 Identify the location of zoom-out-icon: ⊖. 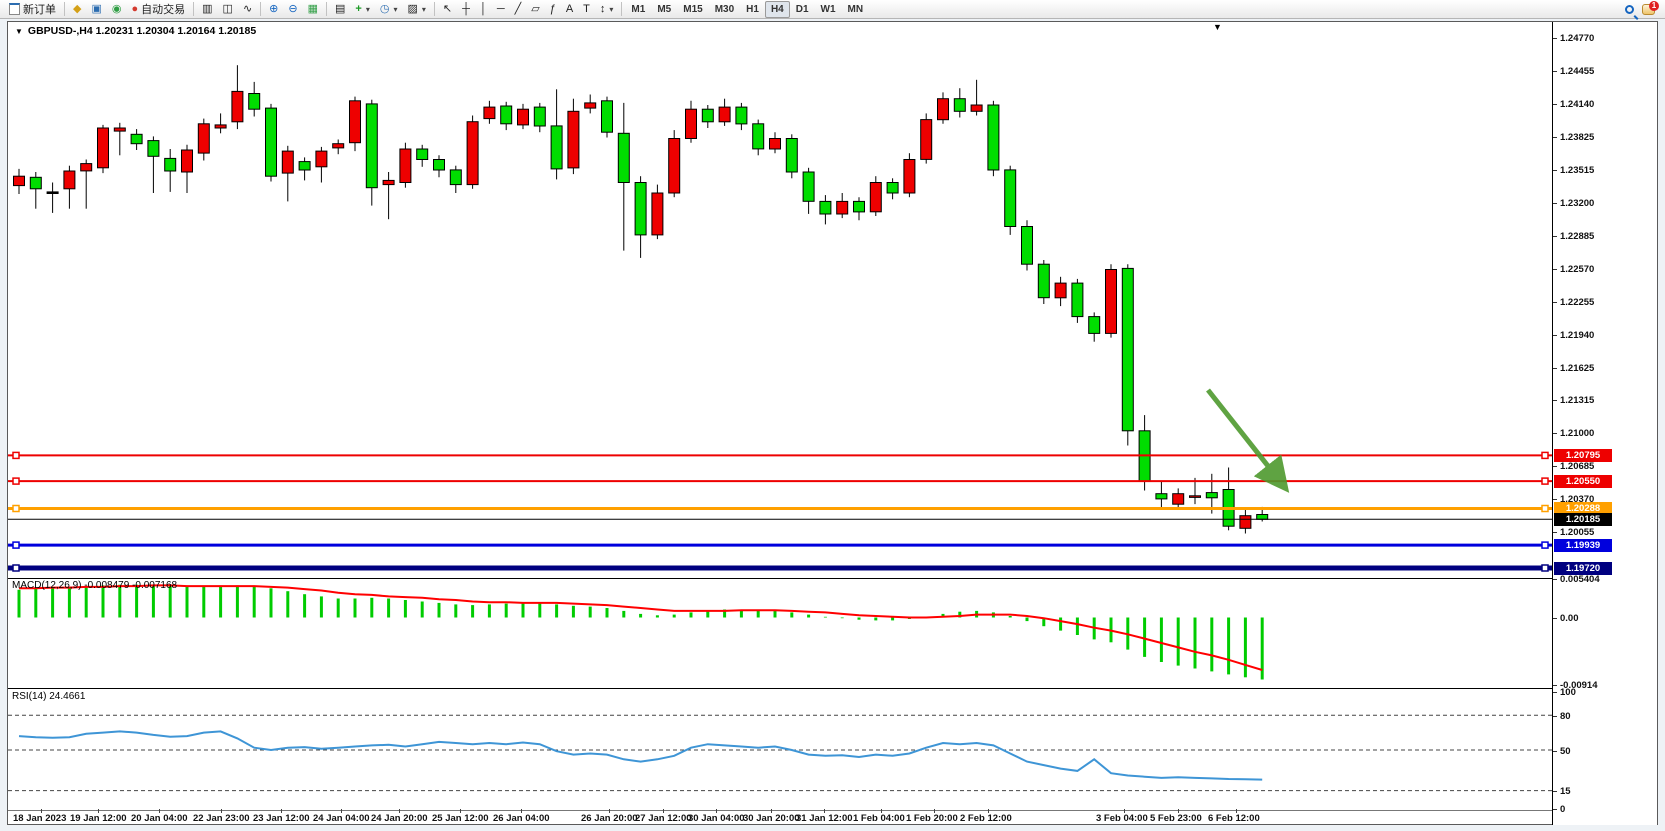
(293, 8).